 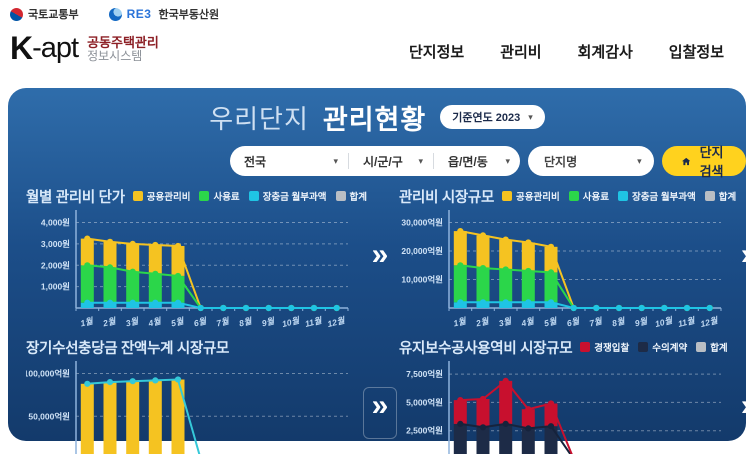 I want to click on chart-title-maintenance-cost: 유지보수공사용역비 시장규모, so click(x=486, y=348).